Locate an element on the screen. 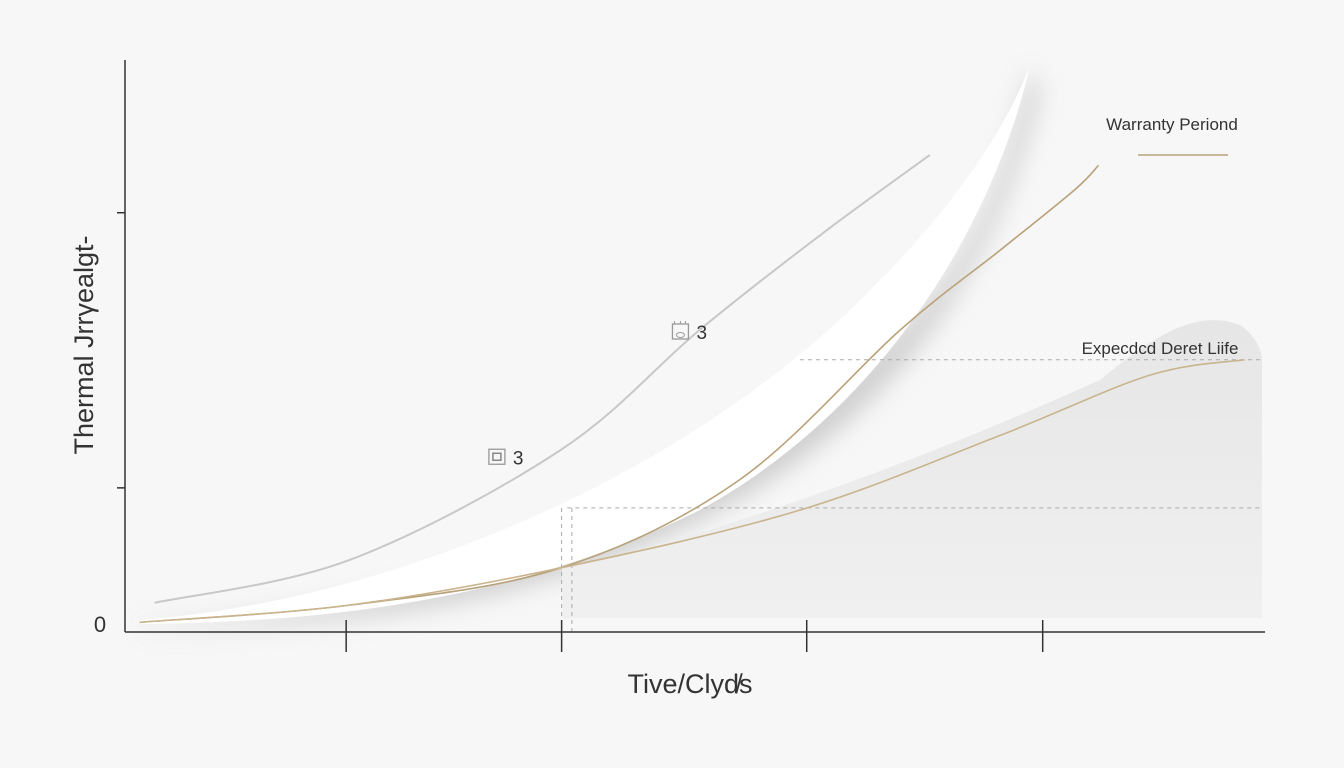 This screenshot has height=768, width=1344. legend-label-expected-life: Expecdcd Deret Liife is located at coordinates (1160, 348).